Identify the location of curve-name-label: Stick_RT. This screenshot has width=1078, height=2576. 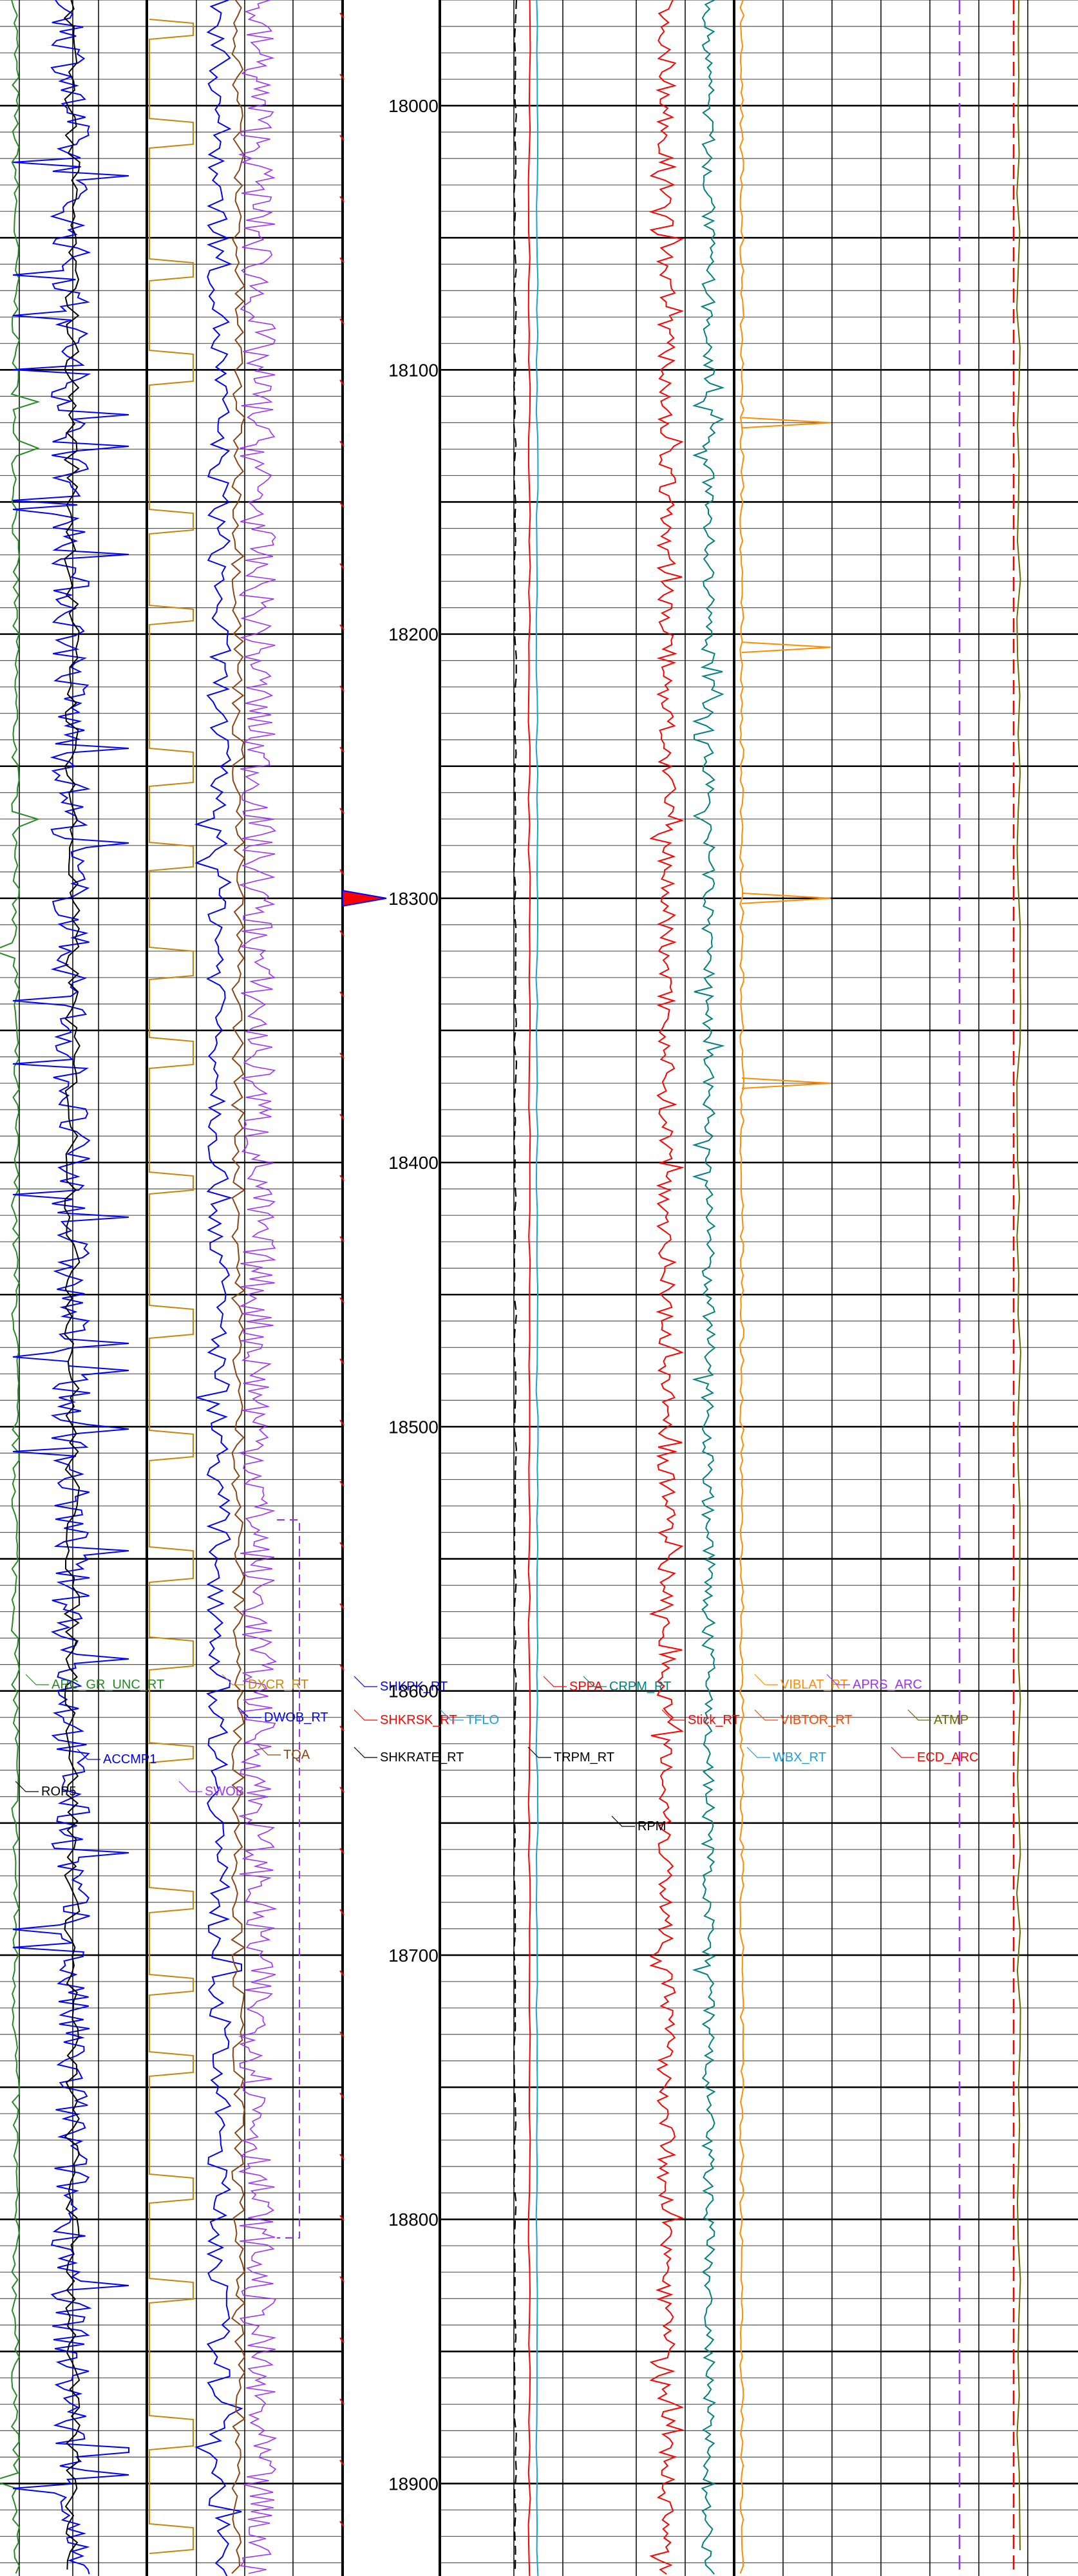
(714, 1720).